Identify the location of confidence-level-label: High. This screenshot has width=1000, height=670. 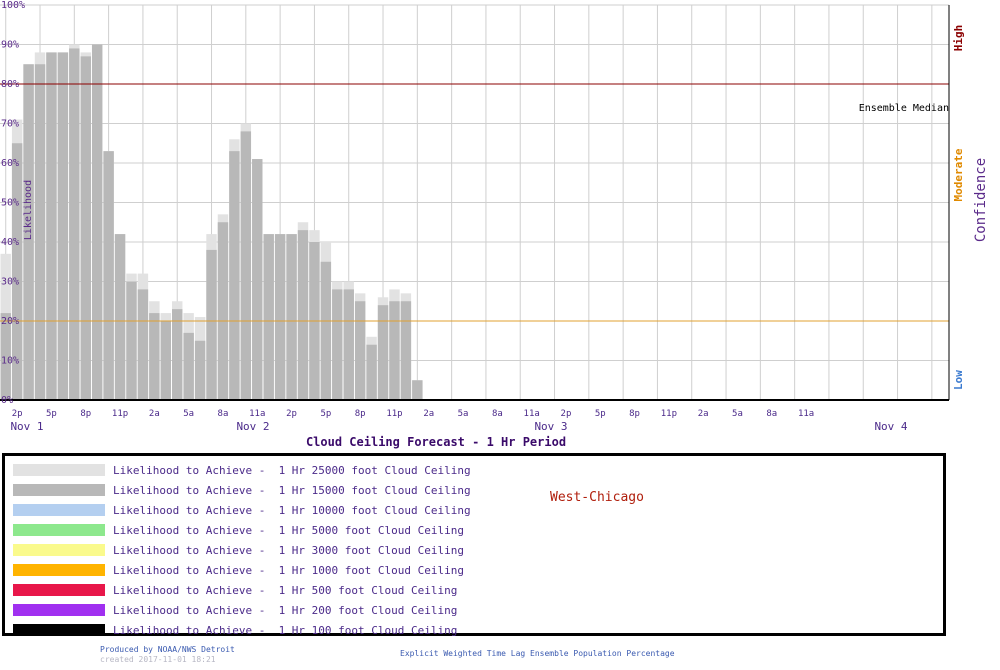
(958, 38).